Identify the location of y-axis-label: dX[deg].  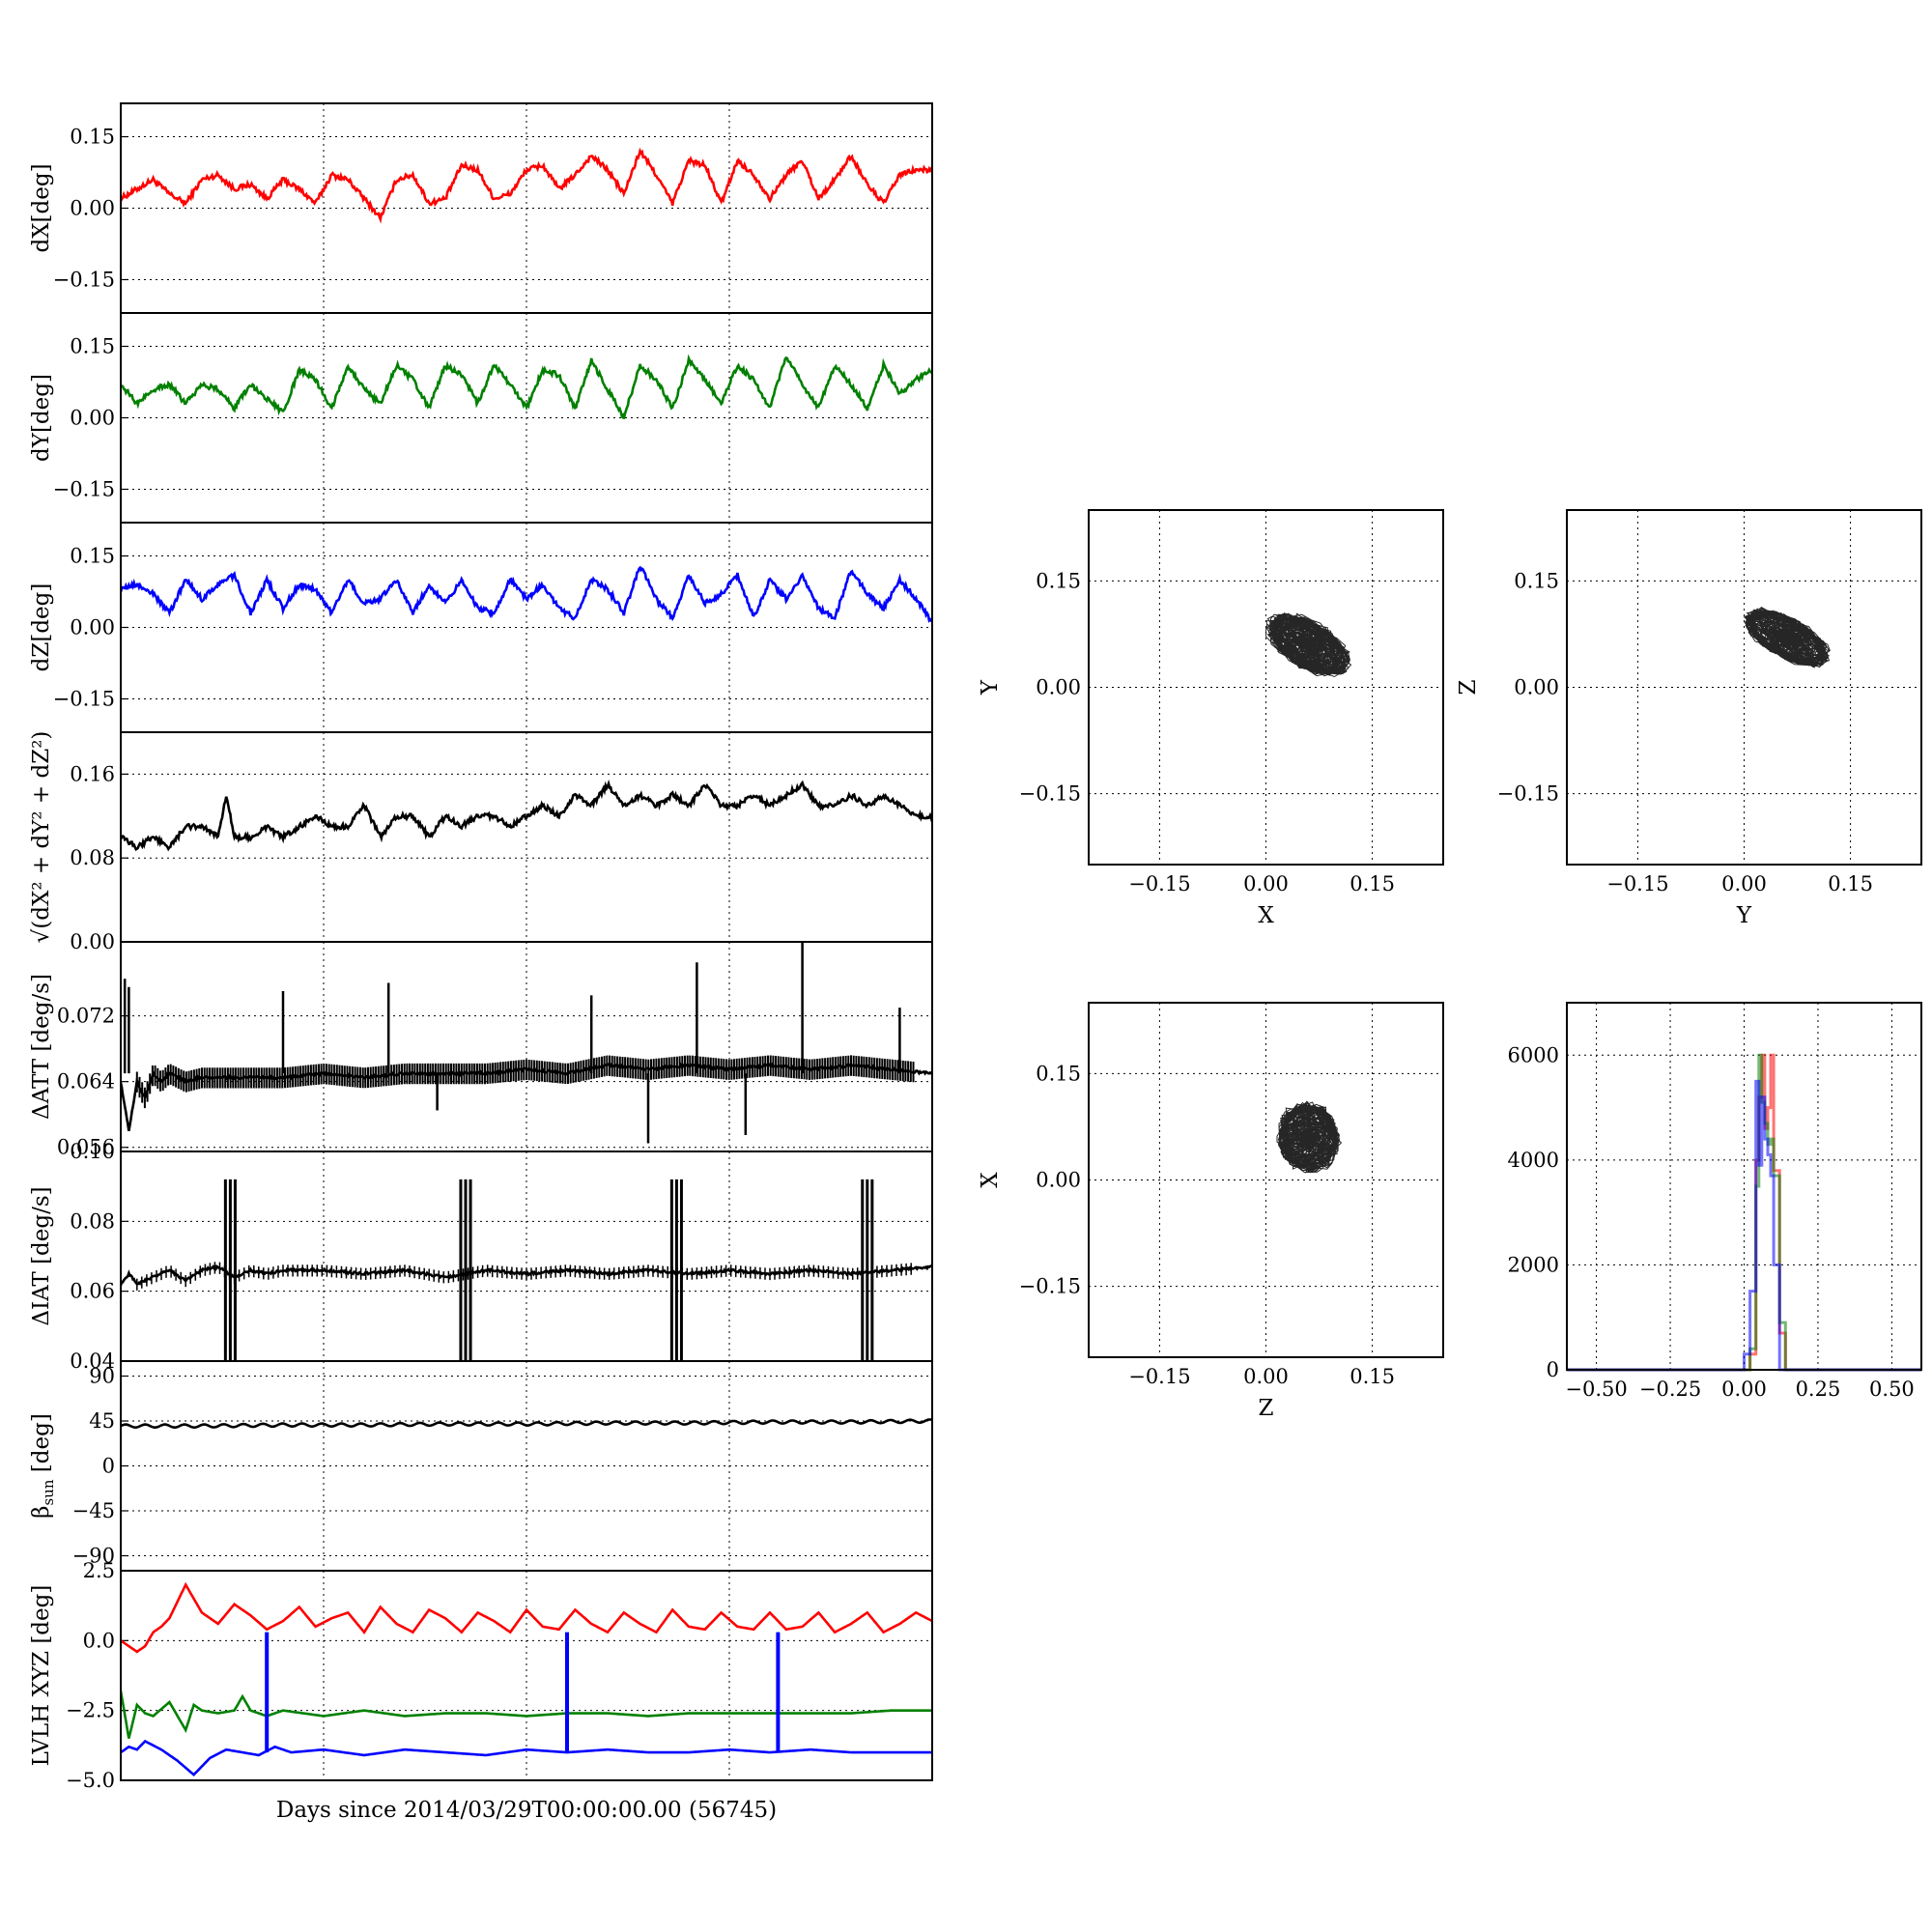
(41, 207).